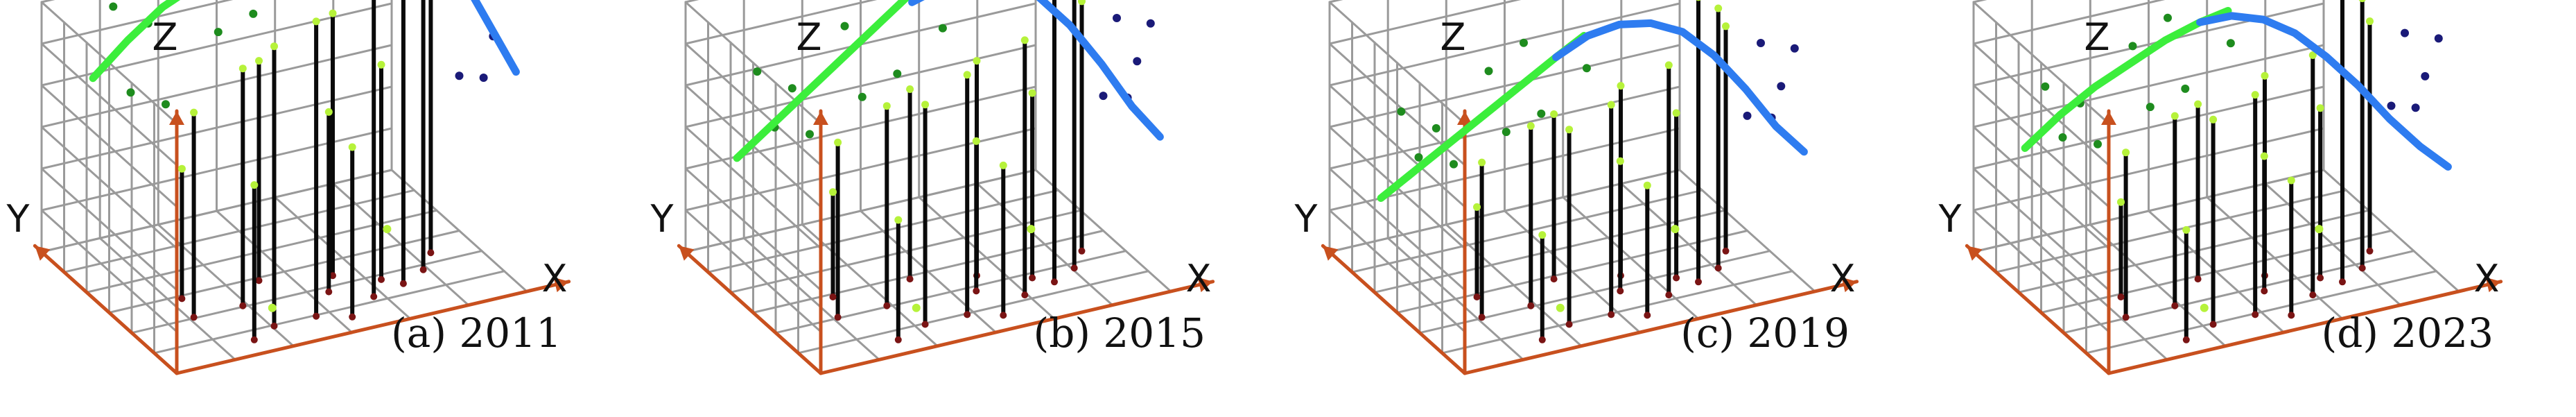 The image size is (2576, 417). What do you see at coordinates (1590, 242) in the screenshot?
I see `axes-c` at bounding box center [1590, 242].